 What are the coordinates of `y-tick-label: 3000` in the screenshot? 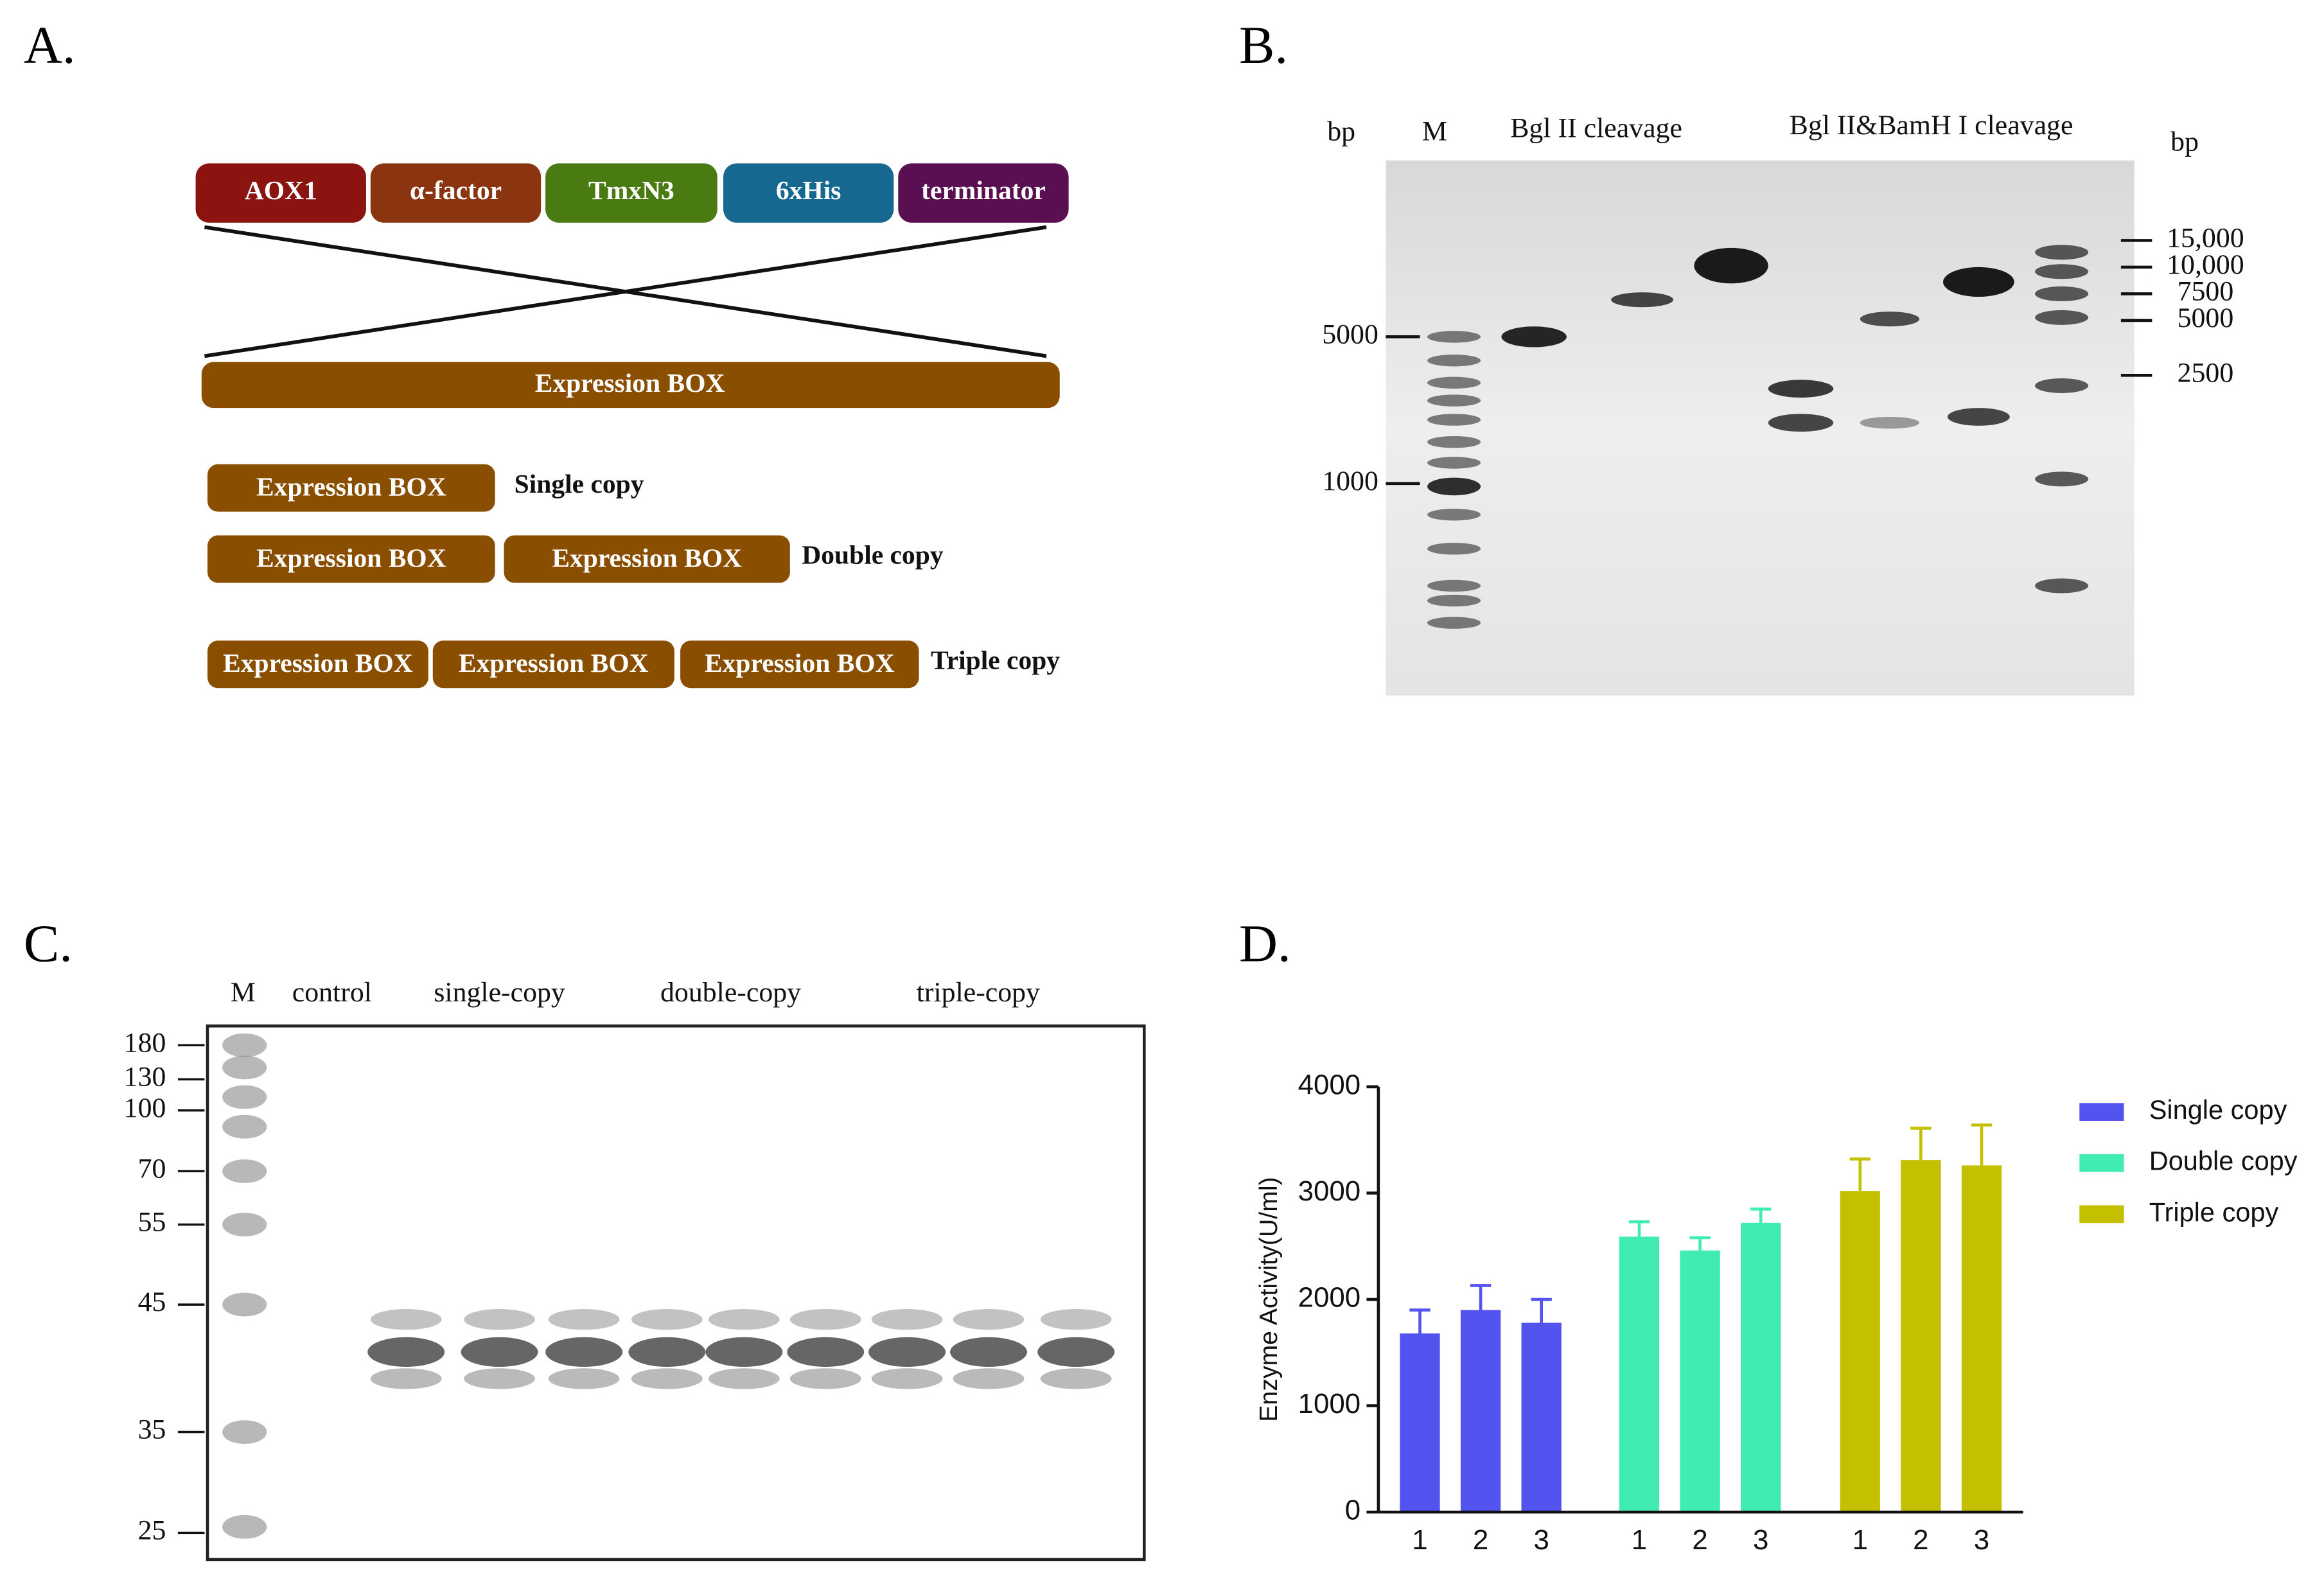 It's located at (1329, 1191).